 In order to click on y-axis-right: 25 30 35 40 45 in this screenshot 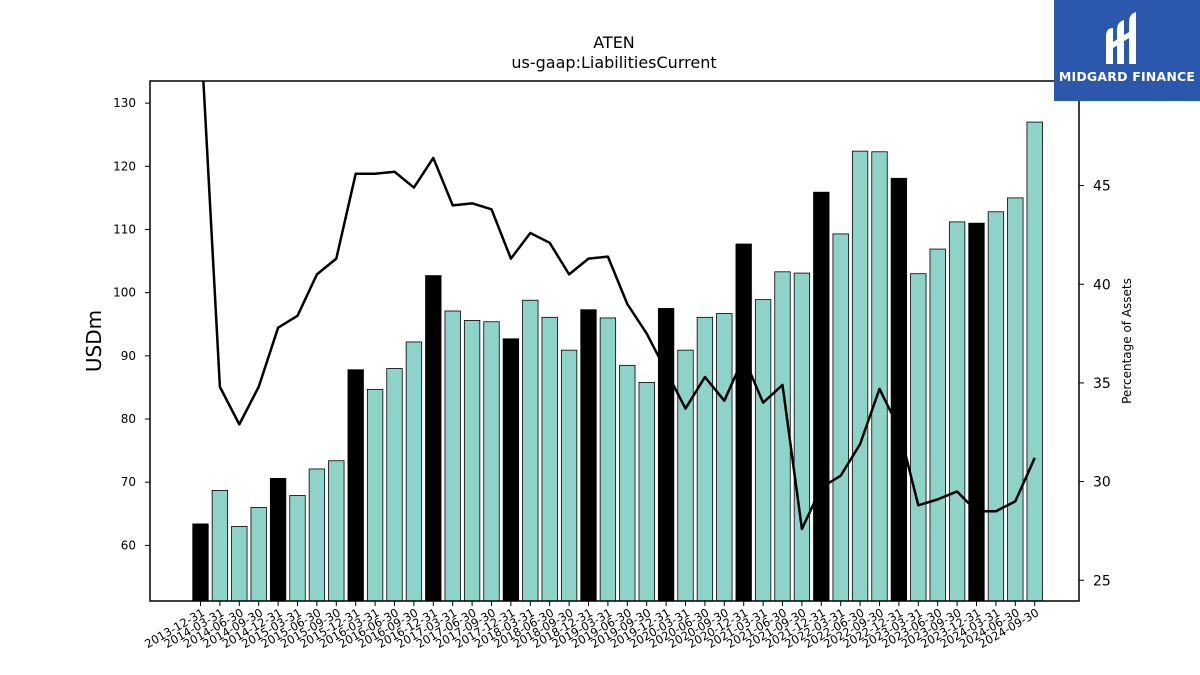, I will do `click(1095, 384)`.